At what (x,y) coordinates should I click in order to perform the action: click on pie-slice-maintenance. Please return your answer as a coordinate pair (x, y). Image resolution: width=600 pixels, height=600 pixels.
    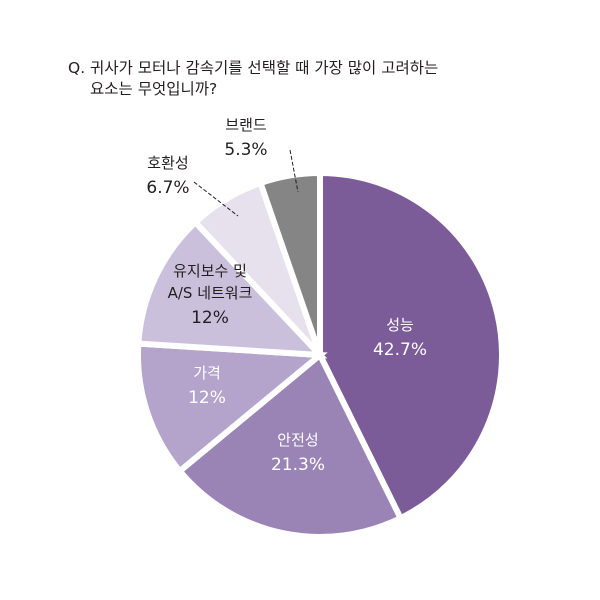
    Looking at the image, I should click on (231, 288).